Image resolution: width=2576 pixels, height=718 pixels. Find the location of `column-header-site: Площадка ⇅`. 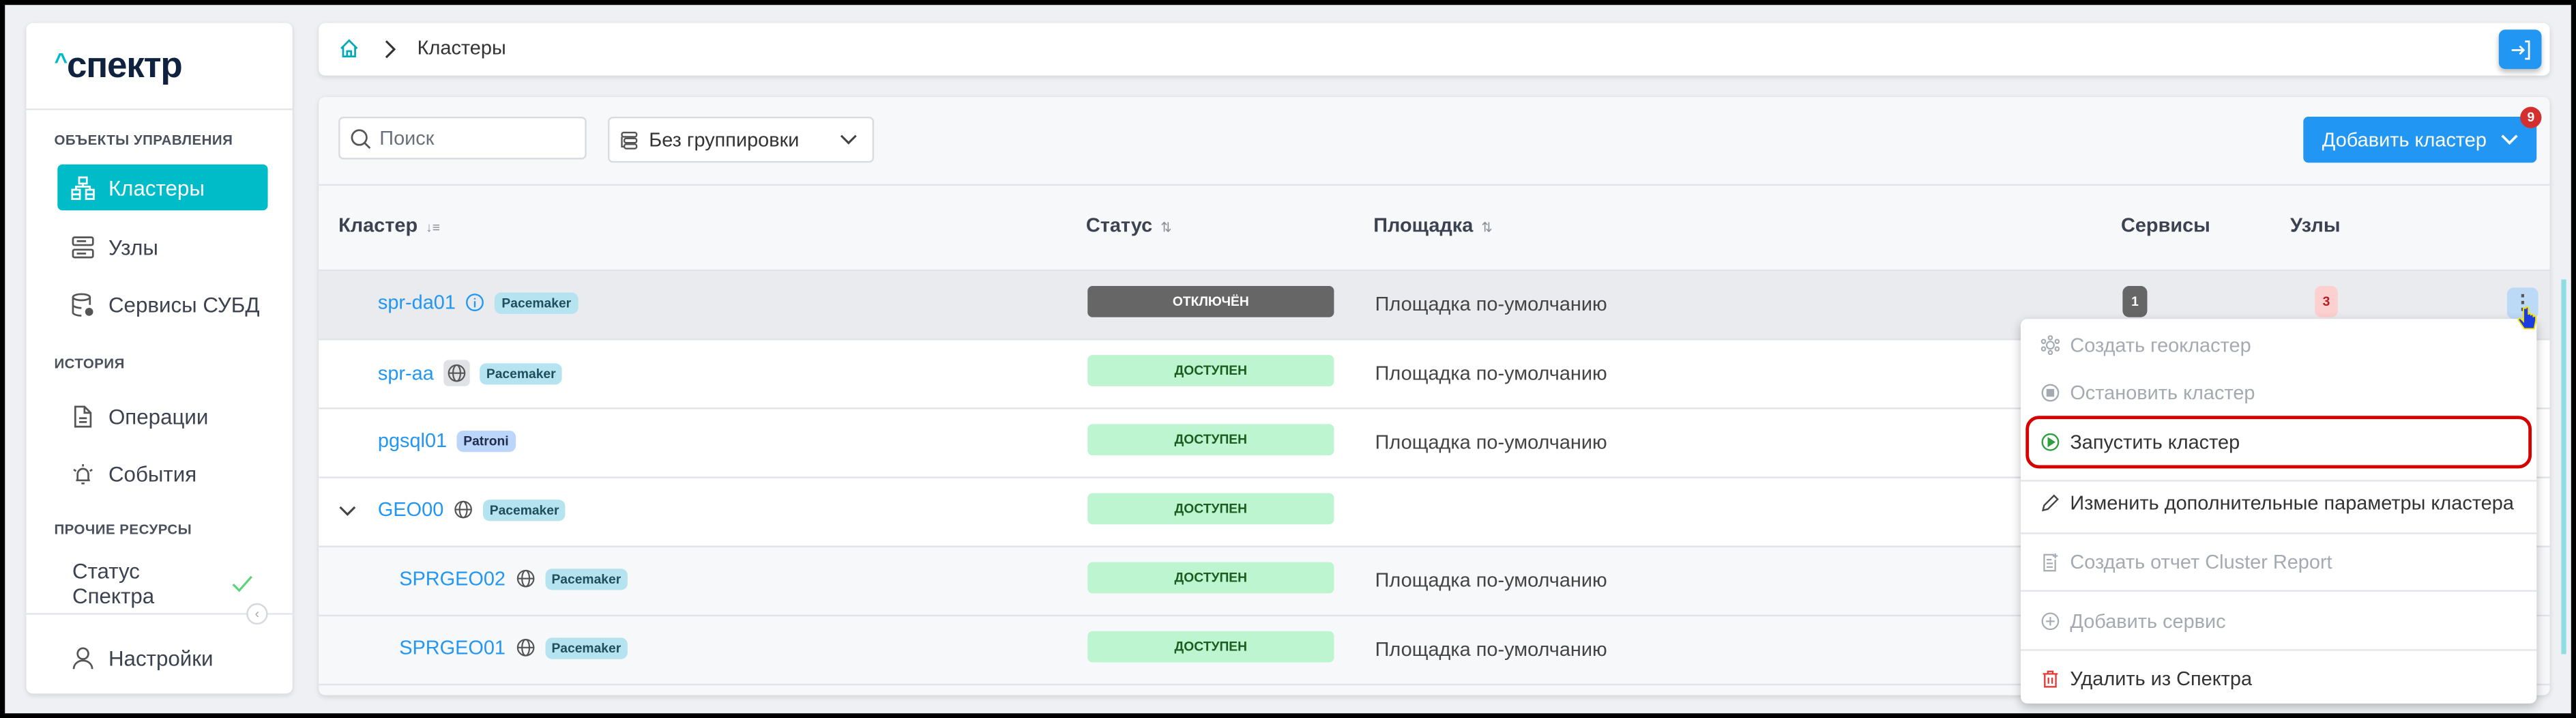

column-header-site: Площадка ⇅ is located at coordinates (1433, 226).